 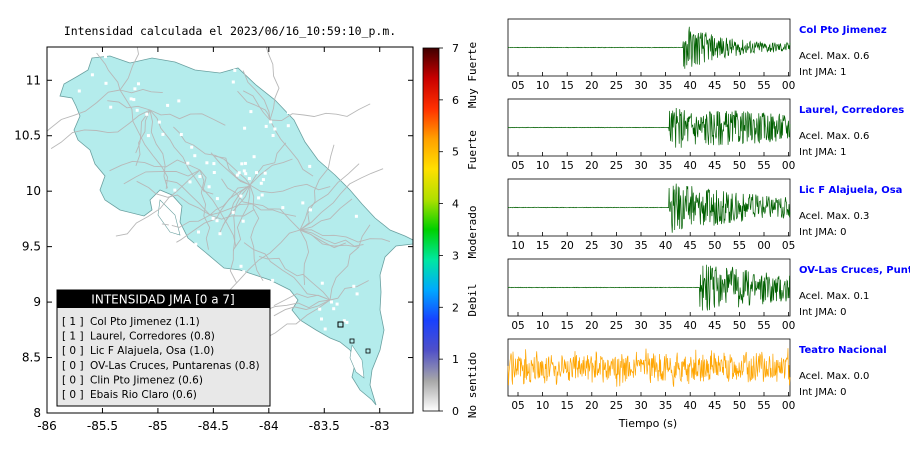 I want to click on colorbar-tick-label: 6, so click(x=455, y=100).